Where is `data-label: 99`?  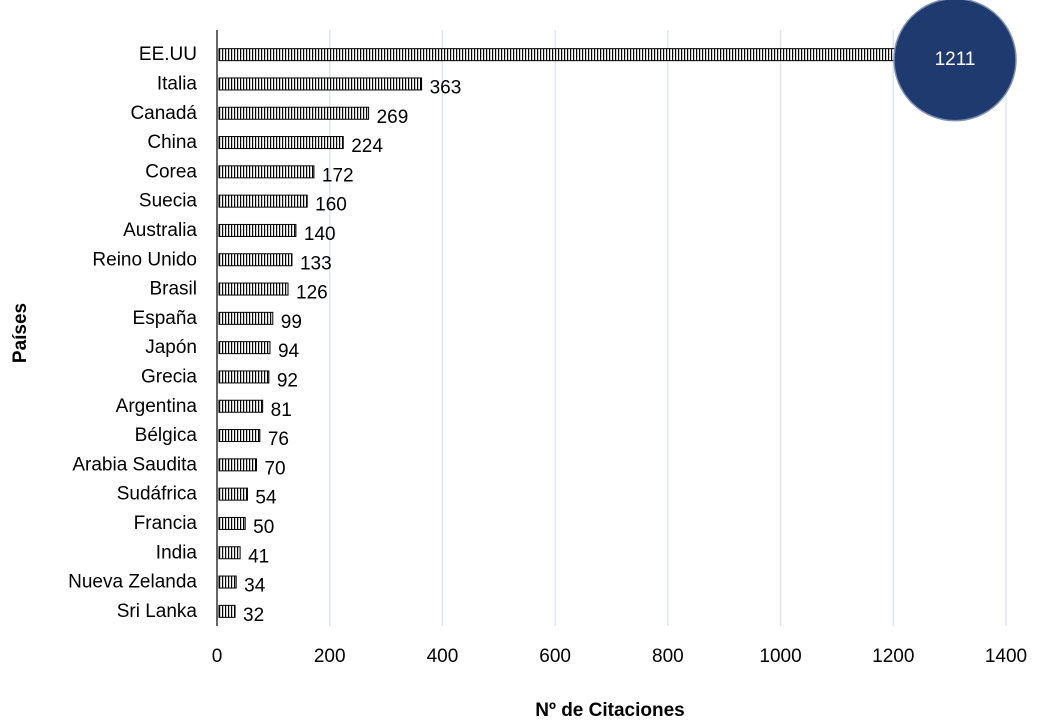 data-label: 99 is located at coordinates (291, 322).